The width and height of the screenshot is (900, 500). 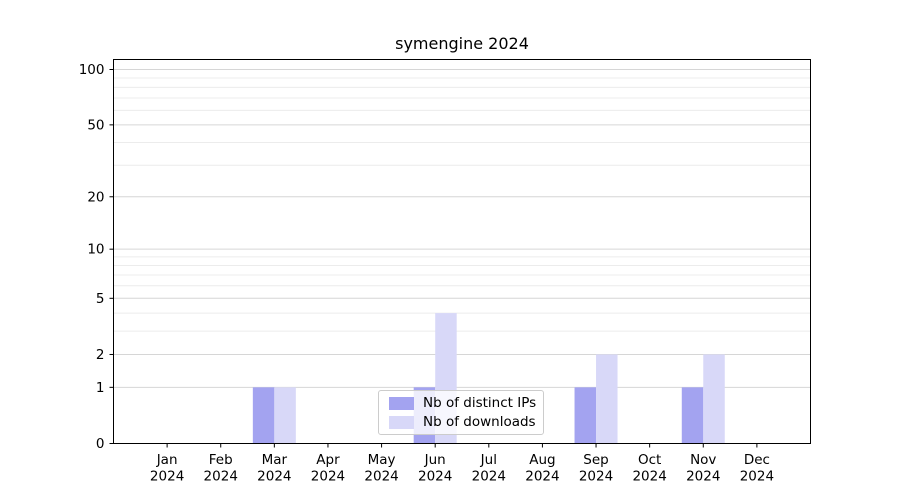 What do you see at coordinates (542, 460) in the screenshot?
I see `x-tick-label-aug: Aug` at bounding box center [542, 460].